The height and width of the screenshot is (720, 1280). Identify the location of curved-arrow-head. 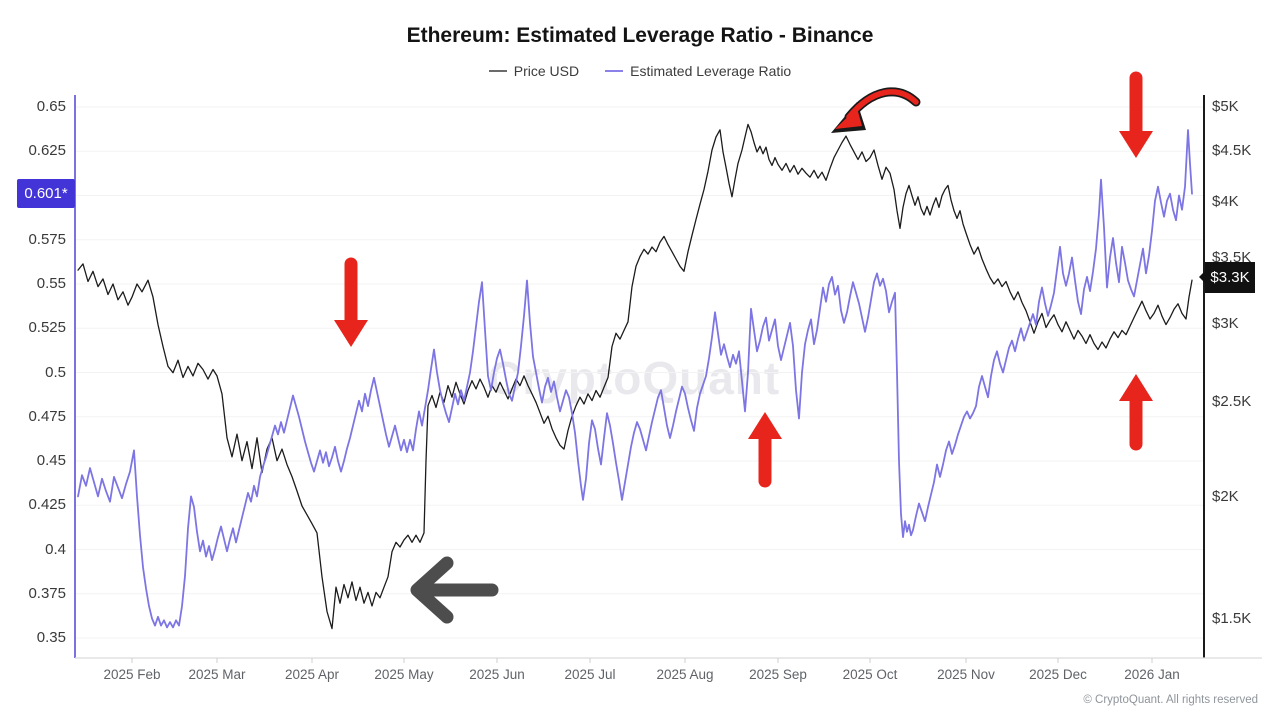
(848, 118).